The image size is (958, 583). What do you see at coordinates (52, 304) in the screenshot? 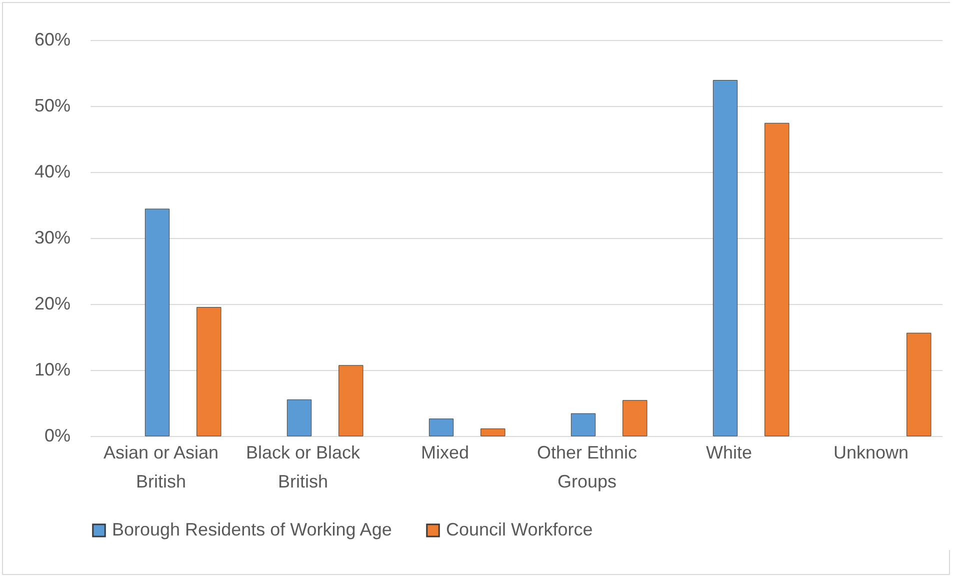
I see `y-tick-label: 20%` at bounding box center [52, 304].